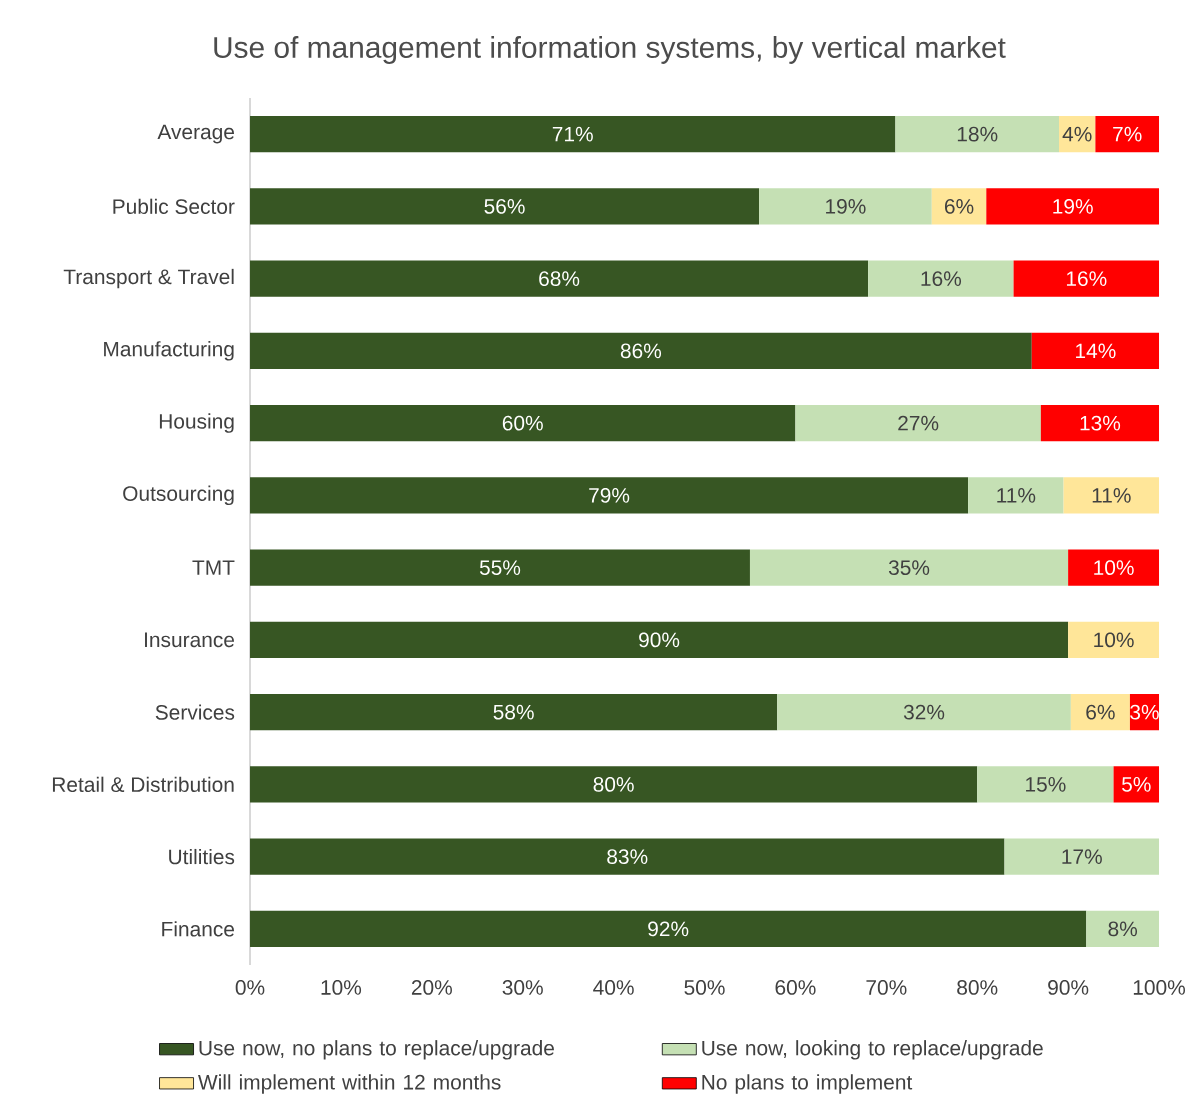 This screenshot has width=1203, height=1110. Describe the element at coordinates (613, 987) in the screenshot. I see `x-tick-label: 40%` at that location.